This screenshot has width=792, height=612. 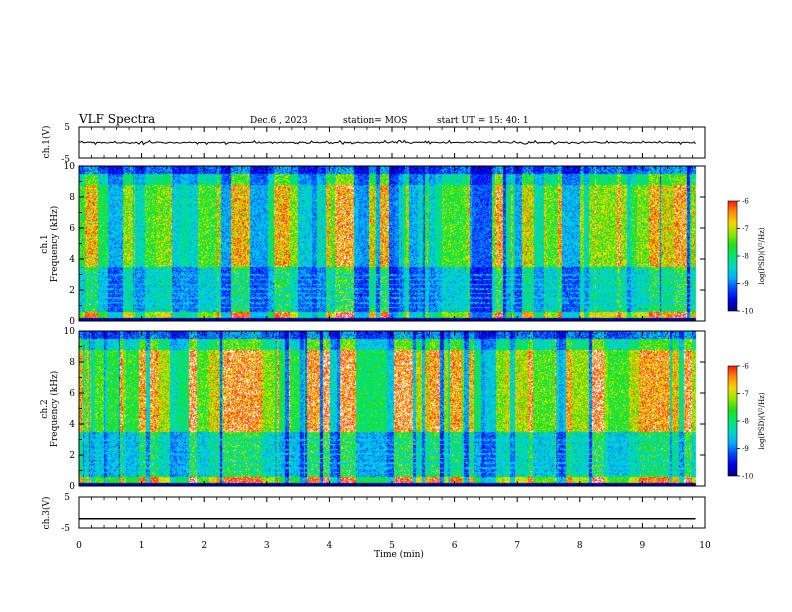 I want to click on time-tick-label: 0, so click(x=79, y=546).